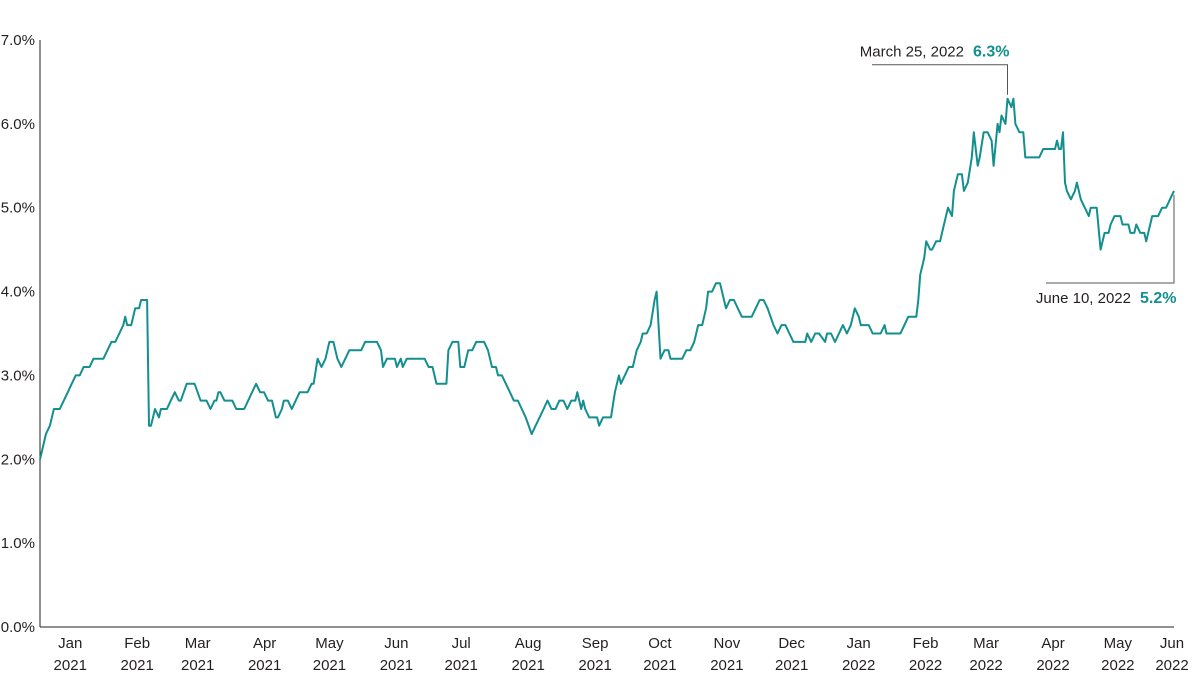 This screenshot has width=1200, height=676. Describe the element at coordinates (991, 52) in the screenshot. I see `annotation-value-peak: 6.3%` at that location.